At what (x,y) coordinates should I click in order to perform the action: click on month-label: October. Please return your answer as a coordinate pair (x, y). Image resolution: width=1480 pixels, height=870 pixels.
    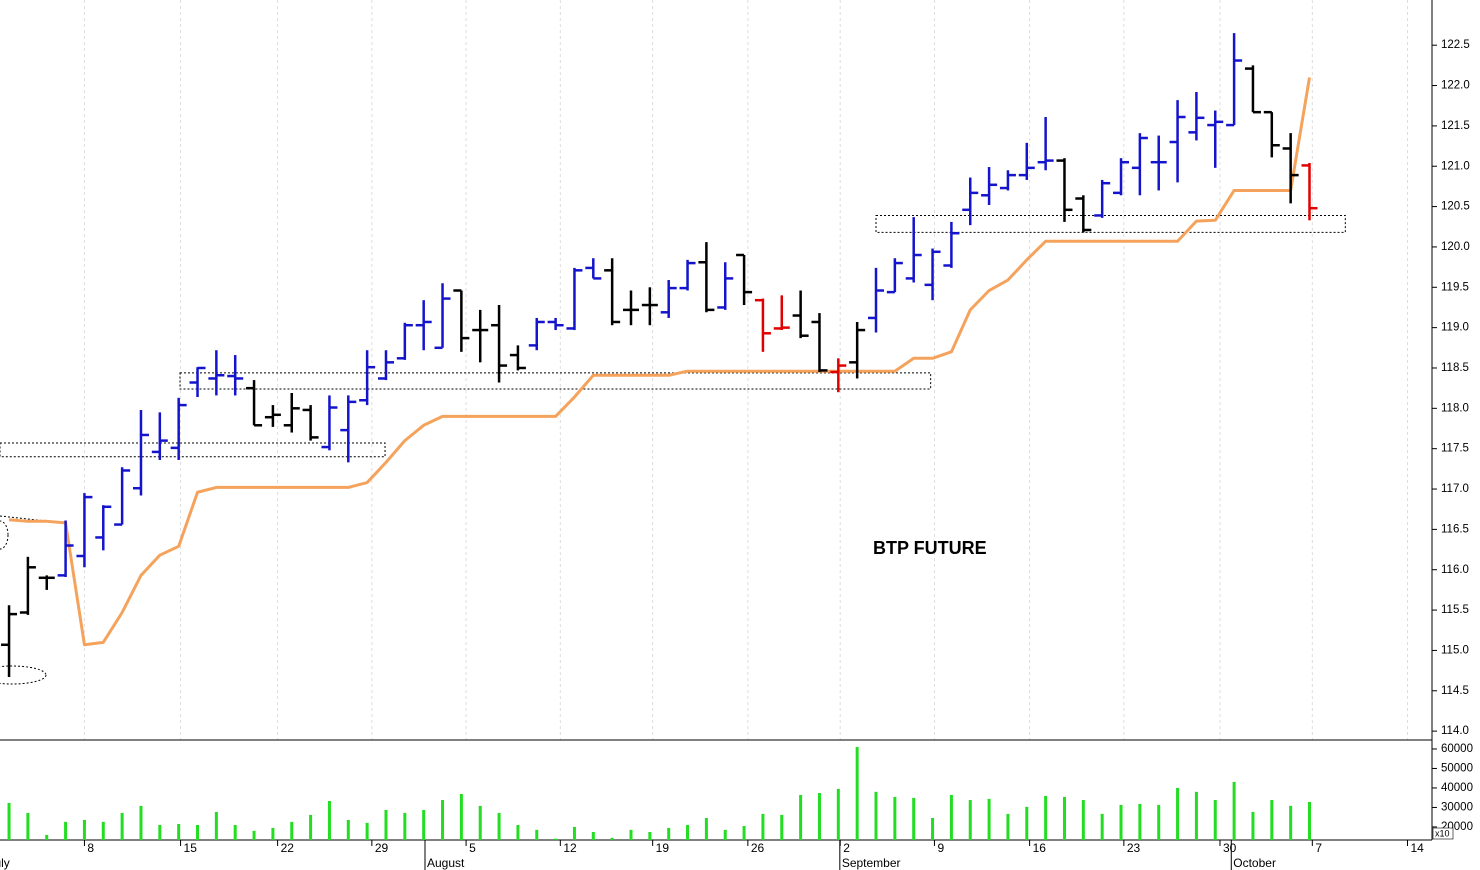
    Looking at the image, I should click on (1254, 863).